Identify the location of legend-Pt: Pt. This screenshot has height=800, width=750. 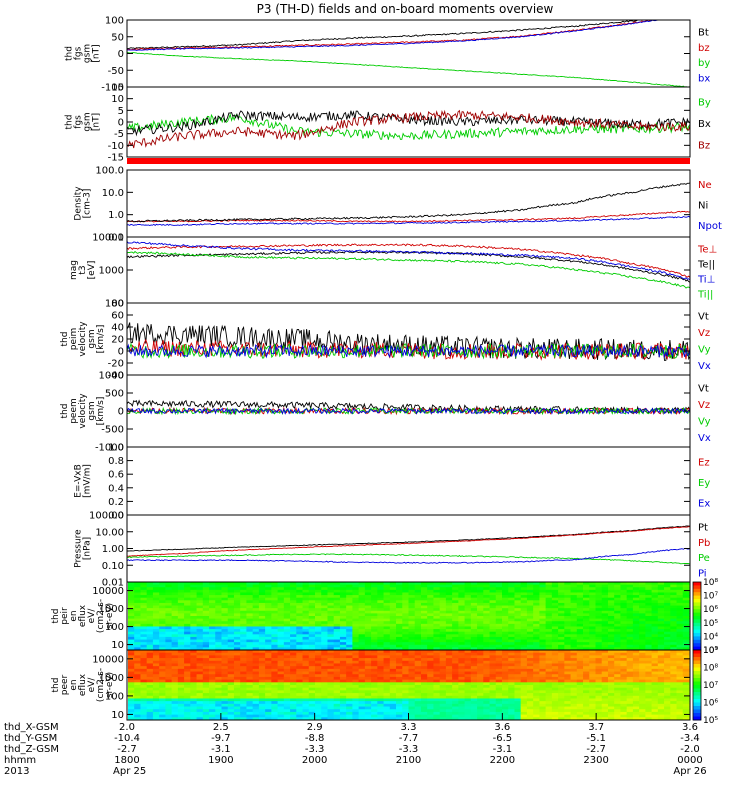
(703, 528).